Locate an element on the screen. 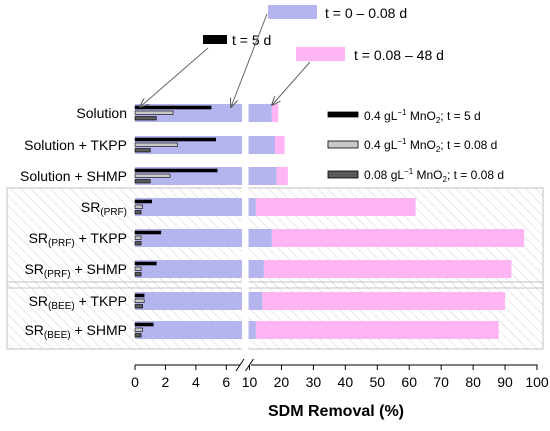 This screenshot has width=550, height=431. annotation-t5: t = 5 d is located at coordinates (251, 40).